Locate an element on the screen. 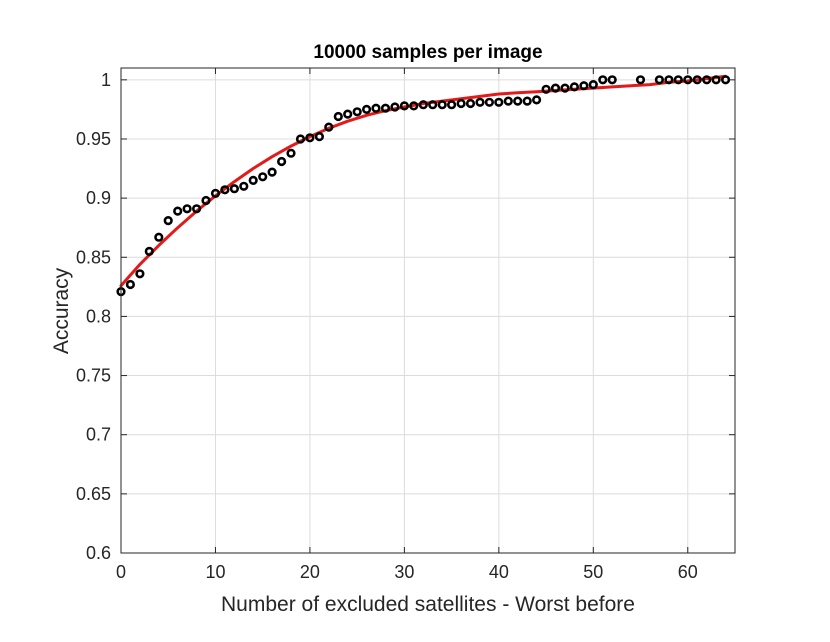 The width and height of the screenshot is (830, 642). y-tick-label: 0.95 is located at coordinates (93, 139).